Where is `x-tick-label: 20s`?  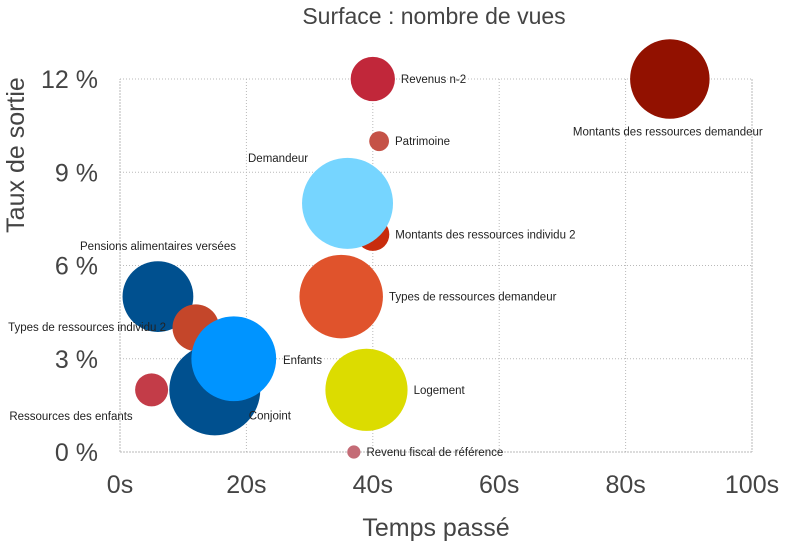 x-tick-label: 20s is located at coordinates (246, 485).